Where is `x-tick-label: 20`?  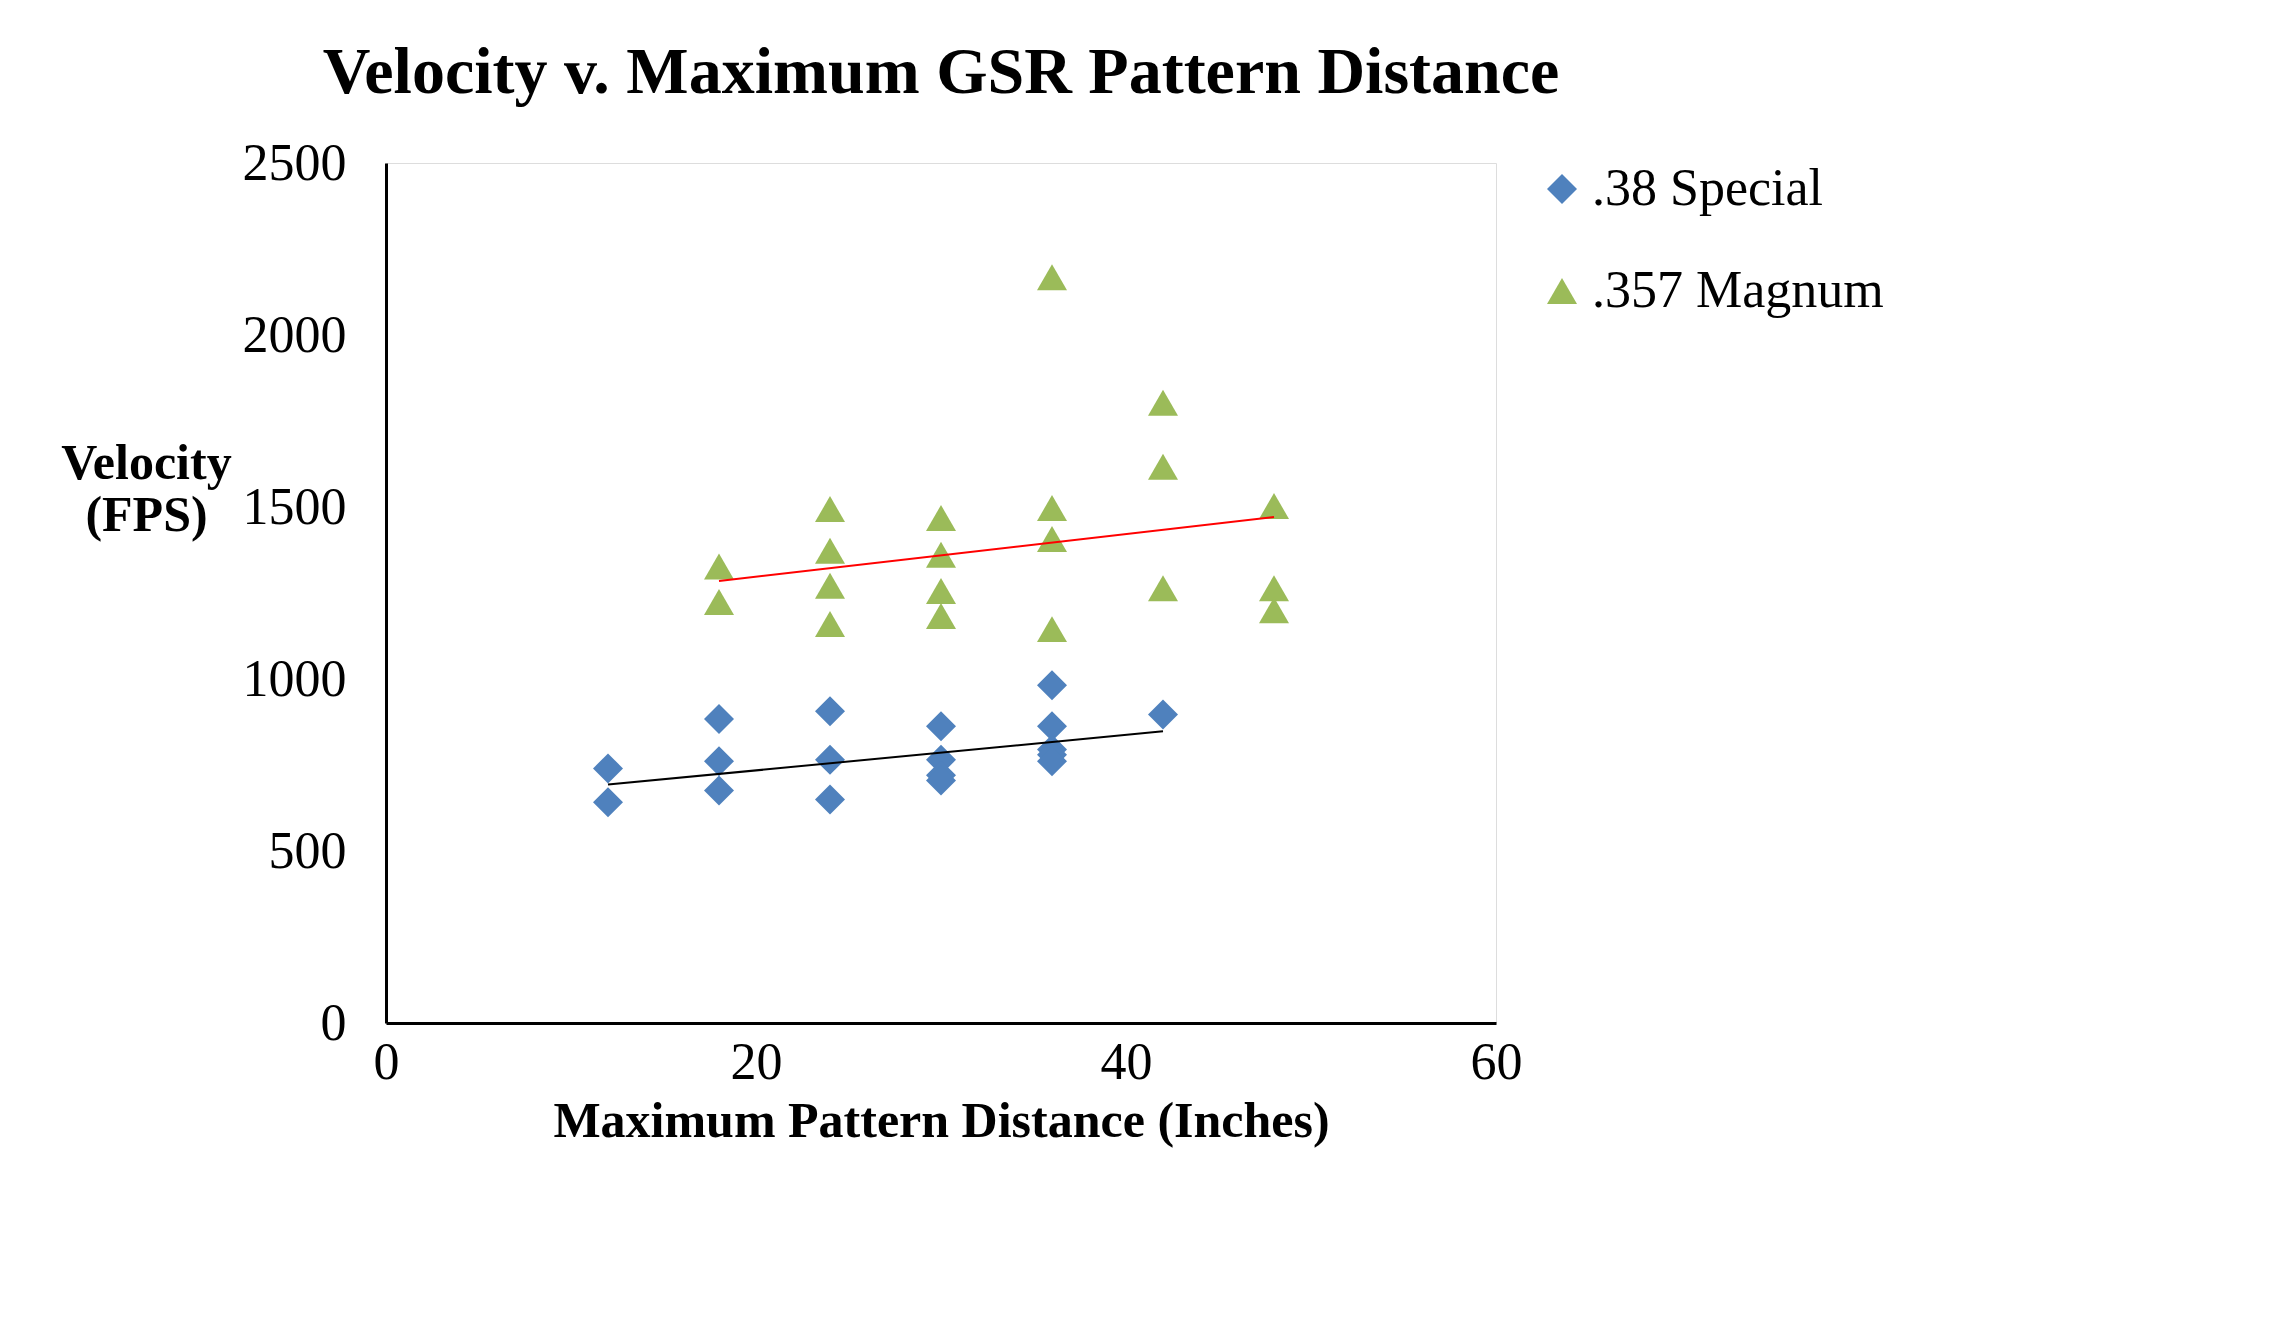
x-tick-label: 20 is located at coordinates (756, 1061).